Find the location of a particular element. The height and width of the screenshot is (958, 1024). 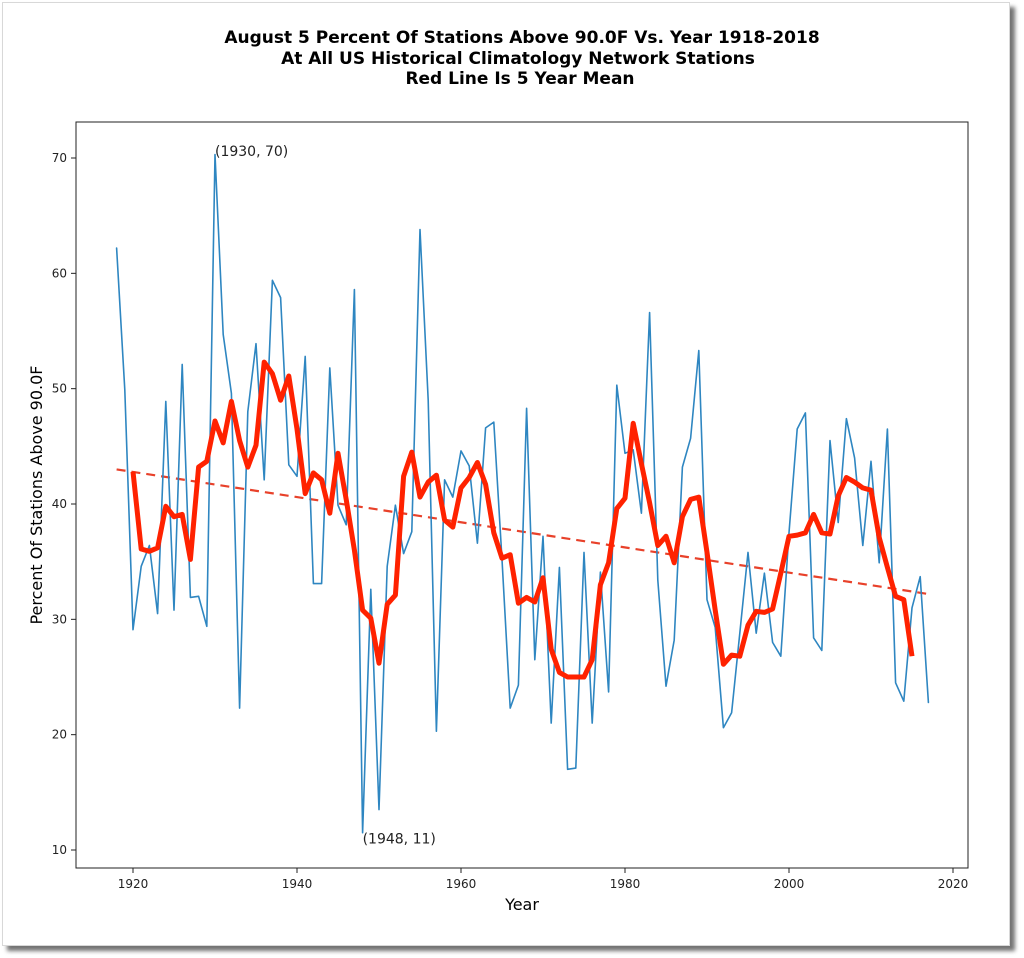

x-tick-label: 1960 is located at coordinates (461, 884).